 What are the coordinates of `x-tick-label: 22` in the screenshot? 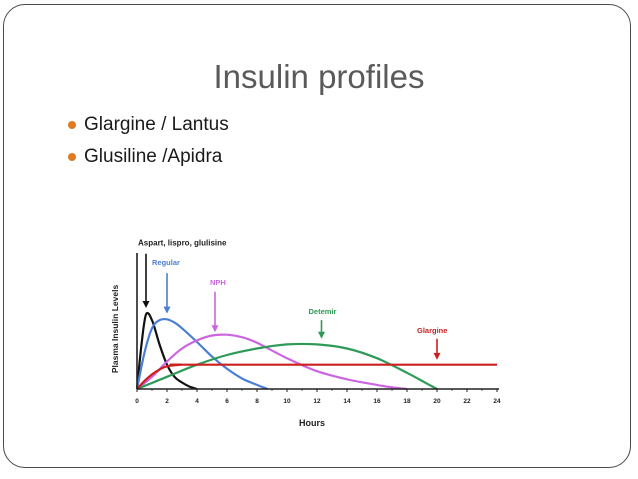 It's located at (467, 401).